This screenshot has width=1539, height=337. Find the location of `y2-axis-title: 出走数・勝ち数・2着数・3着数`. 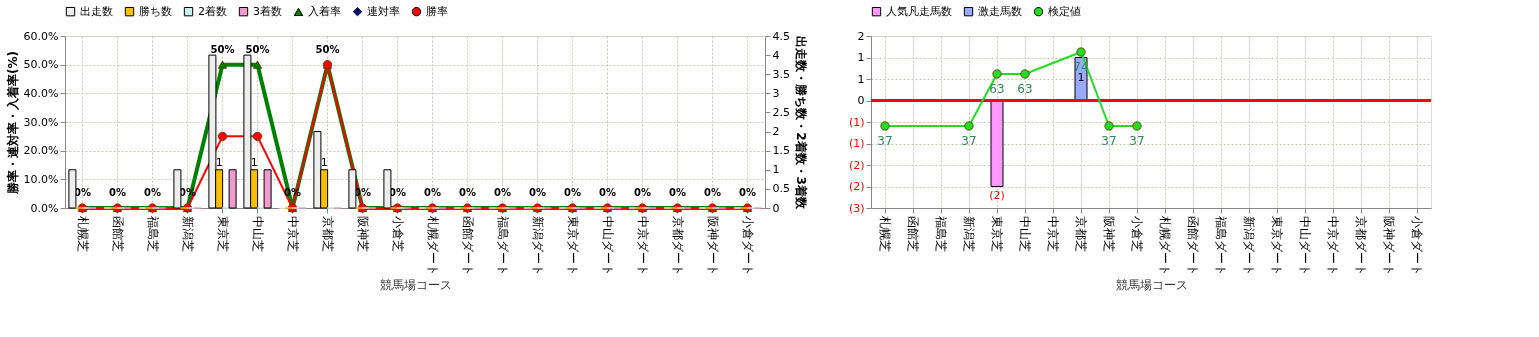

y2-axis-title: 出走数・勝ち数・2着数・3着数 is located at coordinates (800, 123).